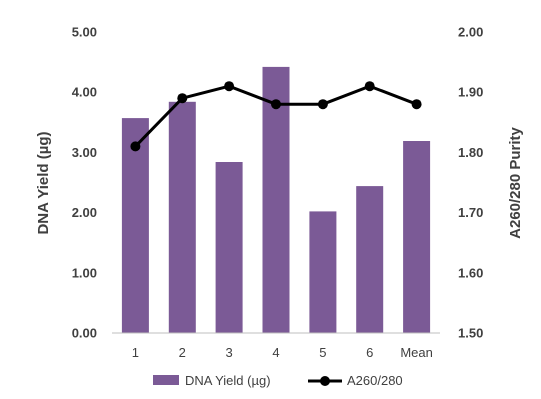 Image resolution: width=541 pixels, height=399 pixels. What do you see at coordinates (84, 333) in the screenshot?
I see `y-tick-label: 0.00` at bounding box center [84, 333].